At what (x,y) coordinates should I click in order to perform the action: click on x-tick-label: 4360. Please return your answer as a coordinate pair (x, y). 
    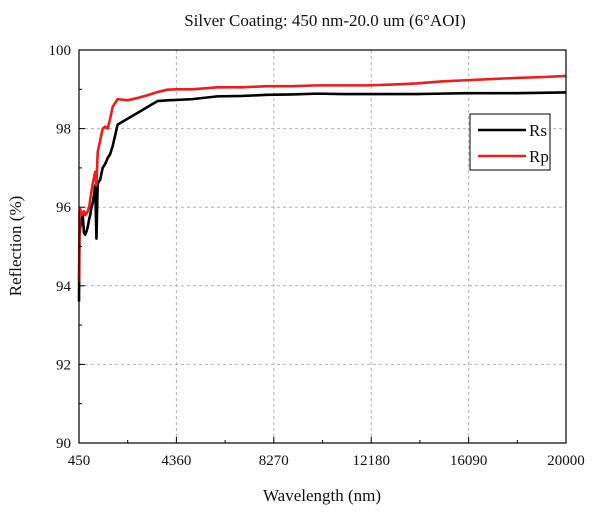
    Looking at the image, I should click on (176, 461).